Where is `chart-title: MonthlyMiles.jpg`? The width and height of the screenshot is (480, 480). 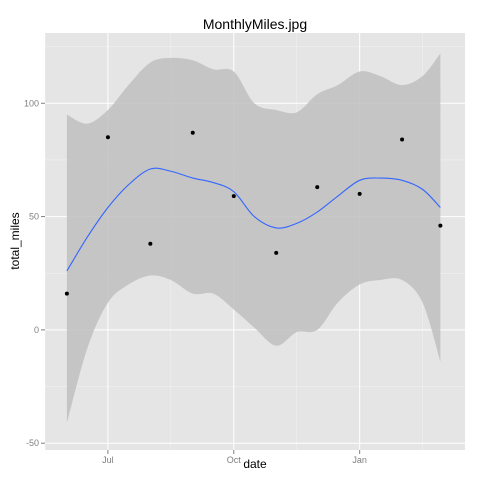 chart-title: MonthlyMiles.jpg is located at coordinates (255, 24).